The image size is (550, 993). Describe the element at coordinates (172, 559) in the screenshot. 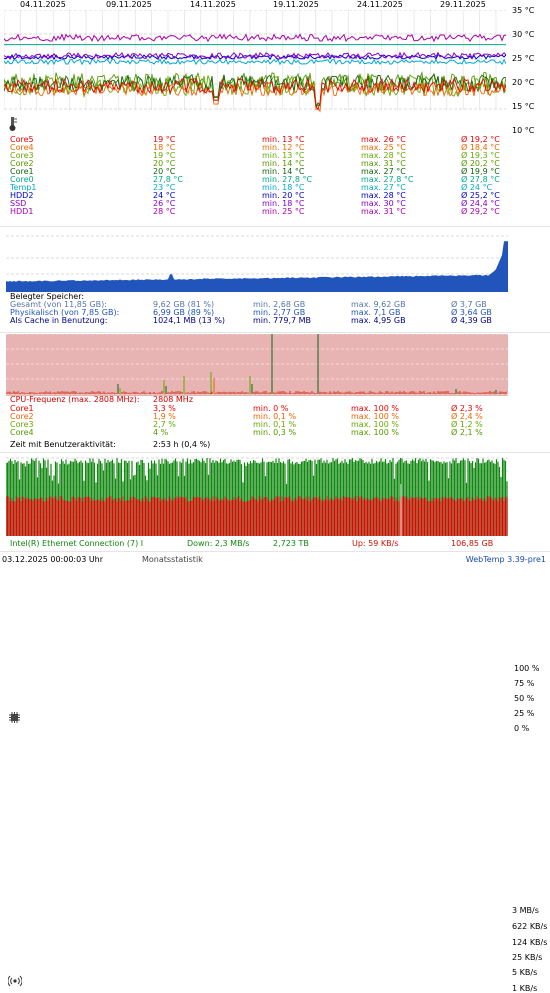

I see `footer-mode: Monatsstatistik` at that location.